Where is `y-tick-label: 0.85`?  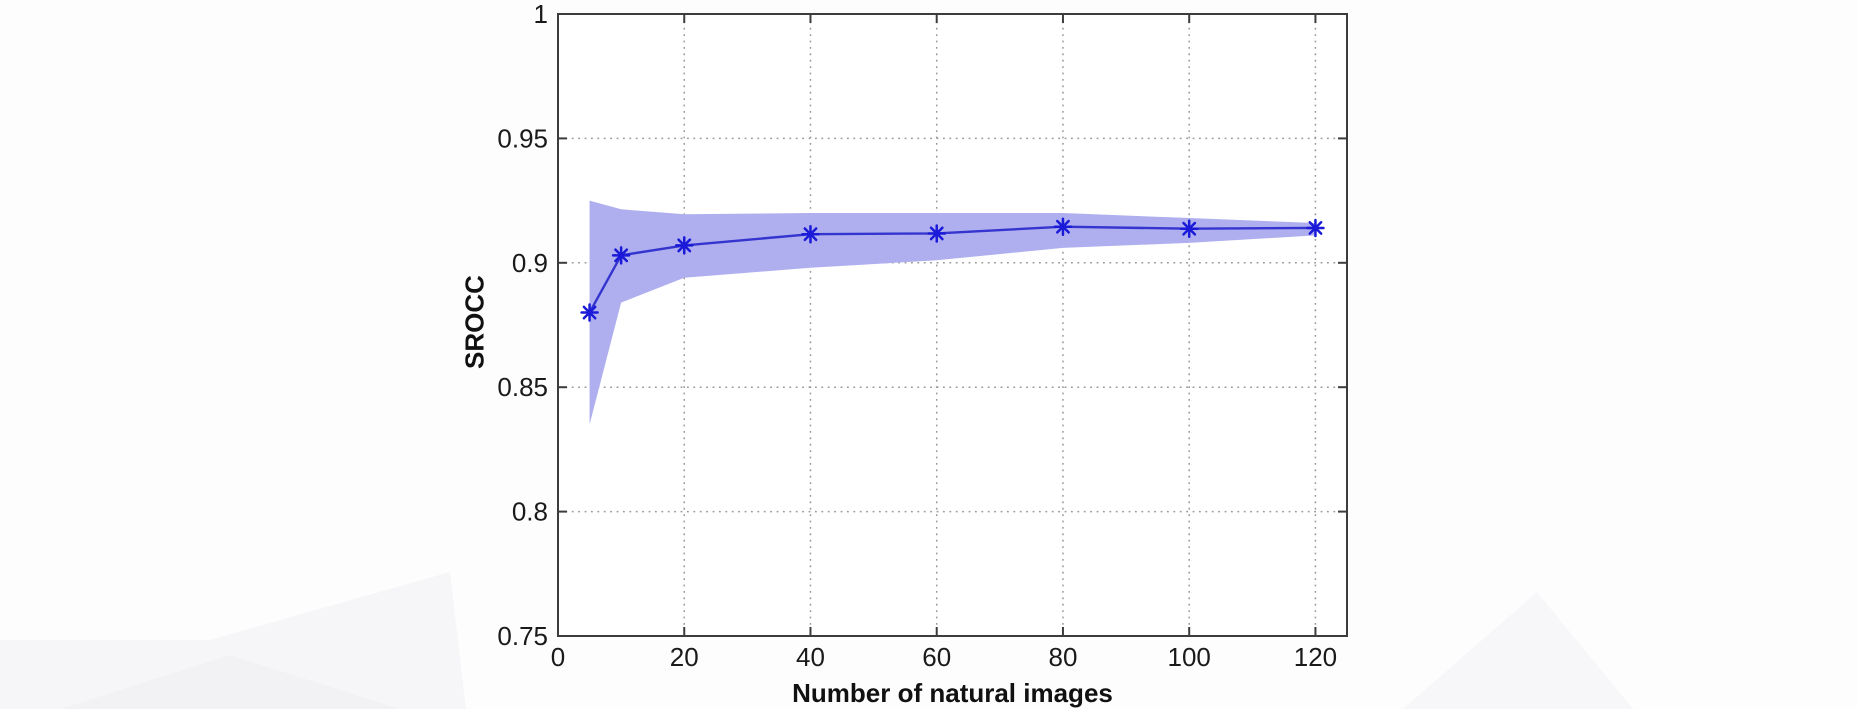 y-tick-label: 0.85 is located at coordinates (522, 387).